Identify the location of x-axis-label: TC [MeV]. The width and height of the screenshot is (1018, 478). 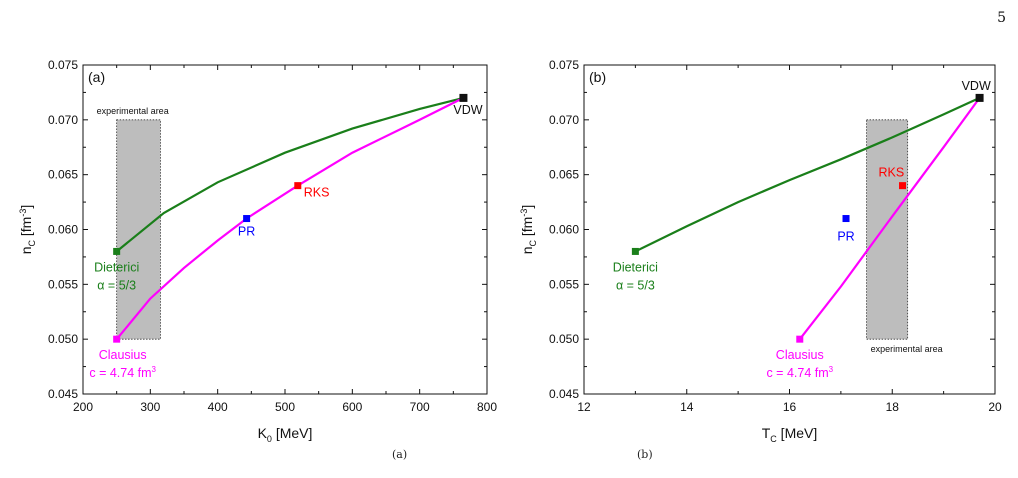
(790, 434).